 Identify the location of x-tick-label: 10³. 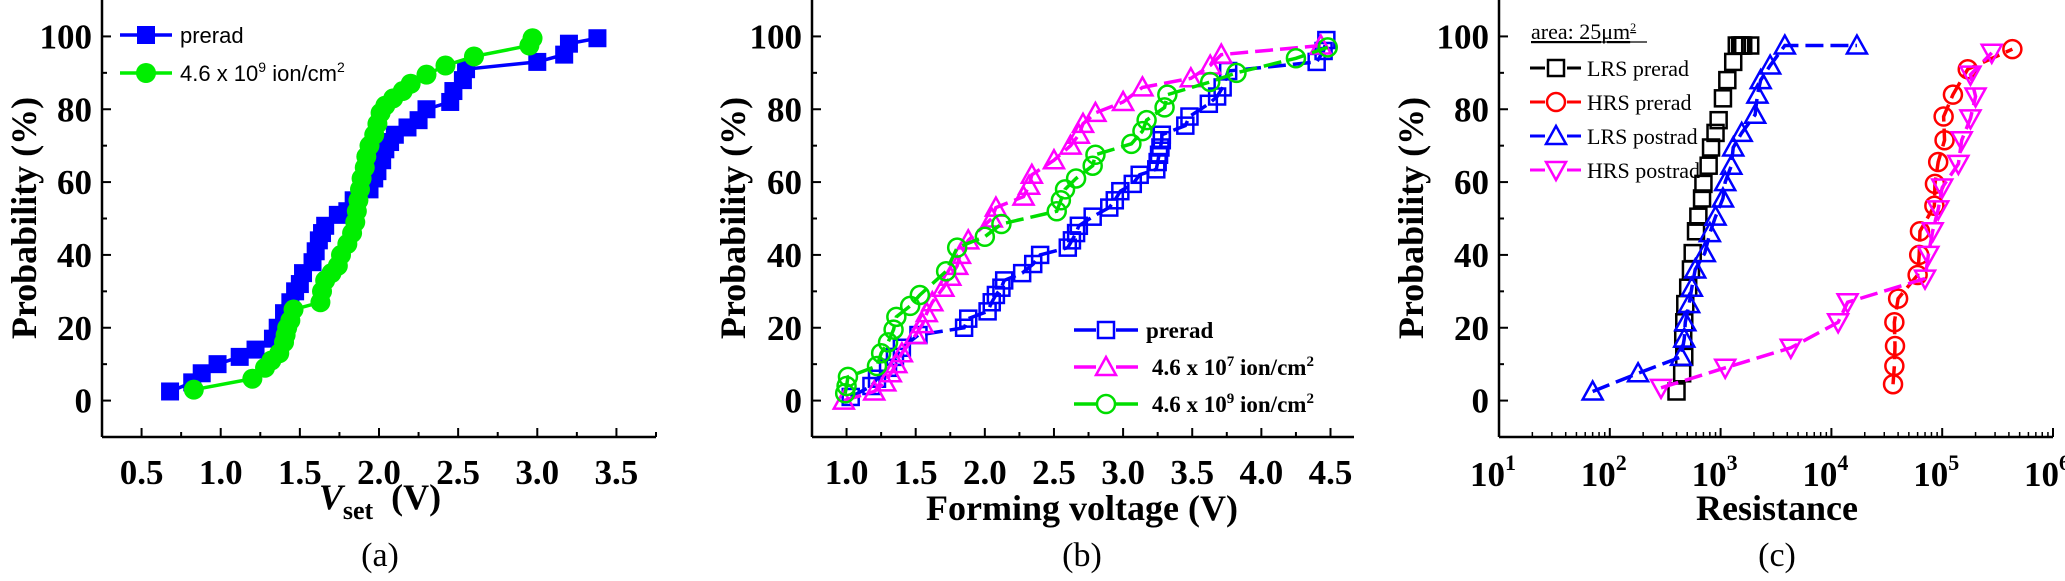
(1715, 472).